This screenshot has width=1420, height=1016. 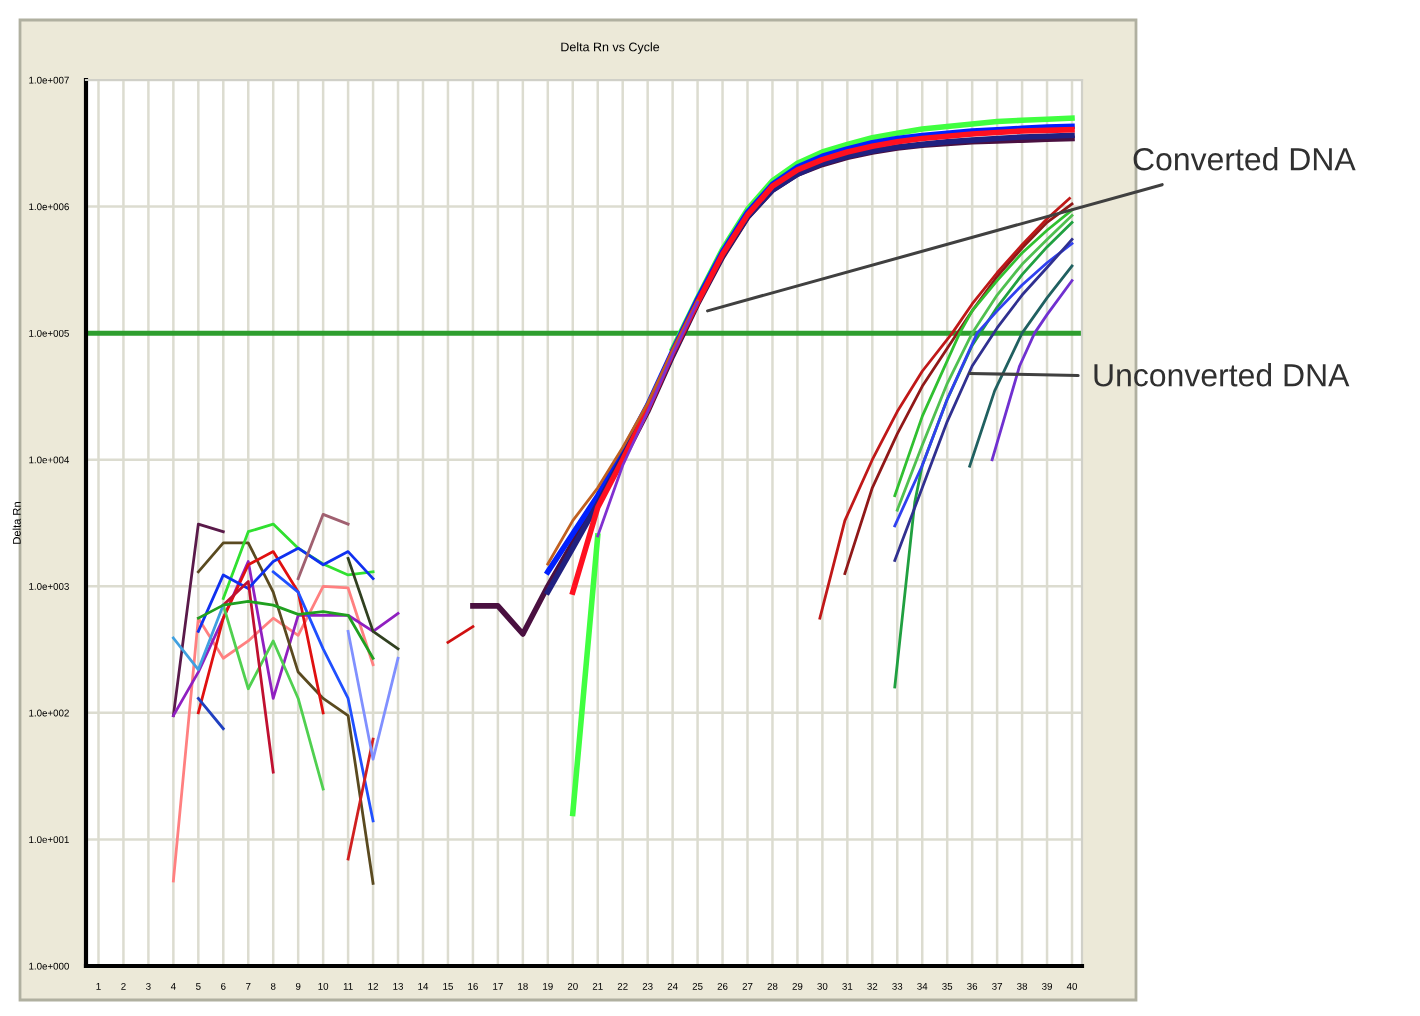 What do you see at coordinates (1222, 375) in the screenshot?
I see `annotation: Unconverted DNA` at bounding box center [1222, 375].